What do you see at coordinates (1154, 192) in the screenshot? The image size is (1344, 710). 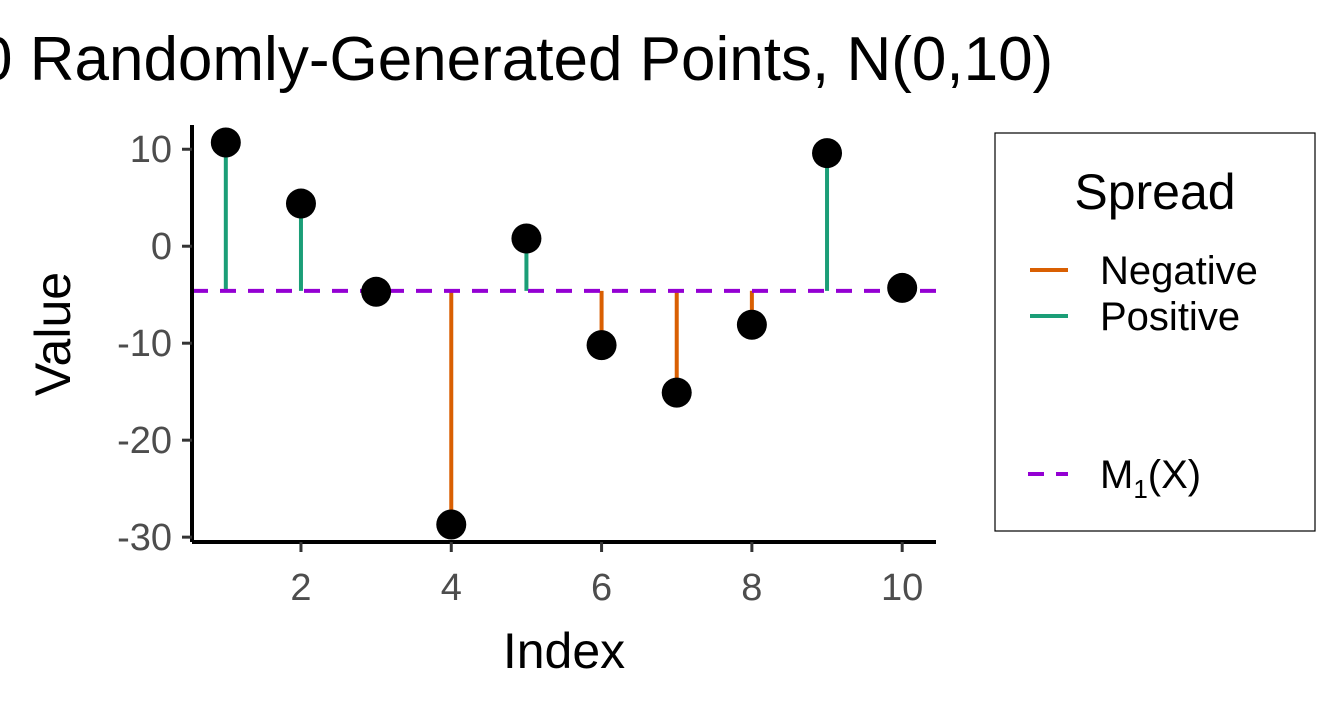 I see `legend-title: Spread` at bounding box center [1154, 192].